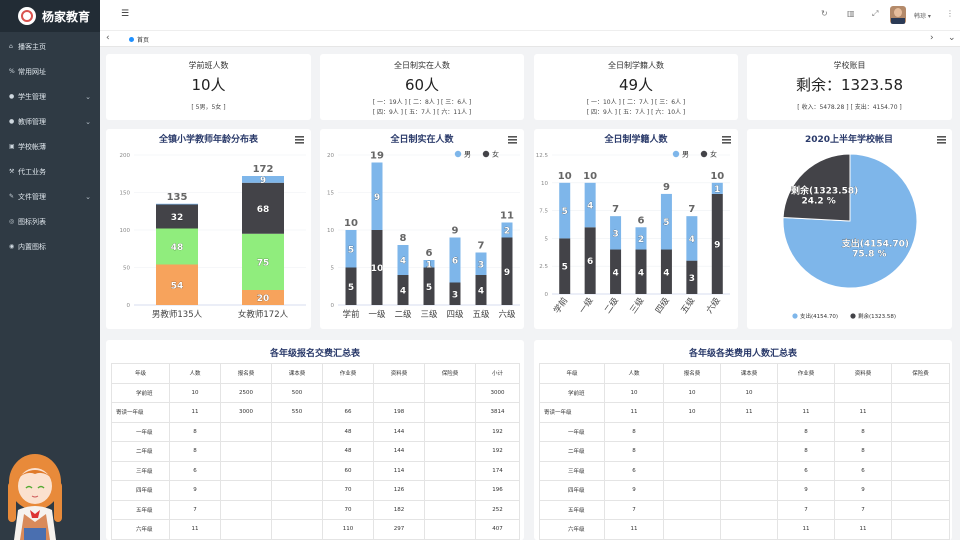 The height and width of the screenshot is (540, 960). What do you see at coordinates (139, 39) in the screenshot?
I see `tab-home: 首页` at bounding box center [139, 39].